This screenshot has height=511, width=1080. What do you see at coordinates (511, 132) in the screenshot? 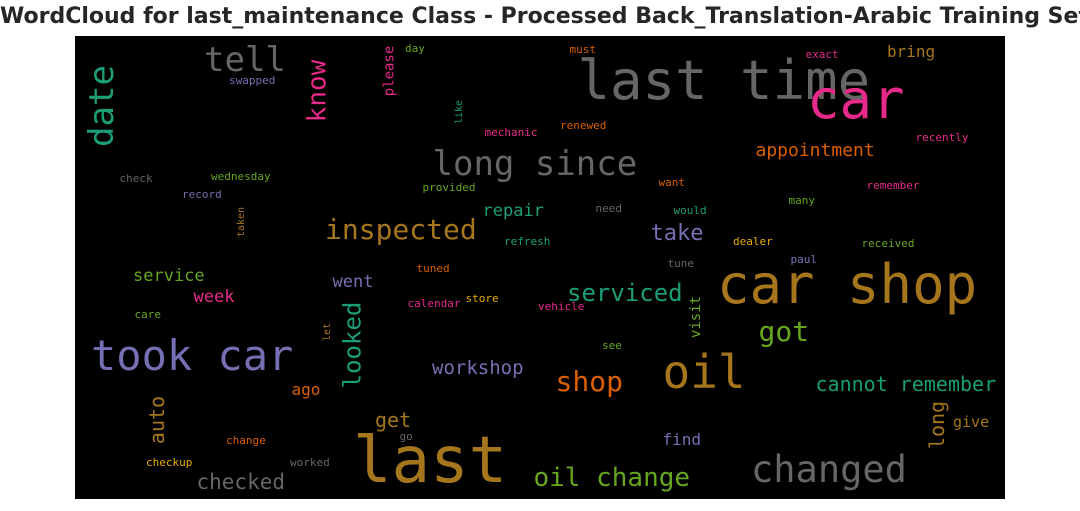
I see `word-mechanic: mechanic` at bounding box center [511, 132].